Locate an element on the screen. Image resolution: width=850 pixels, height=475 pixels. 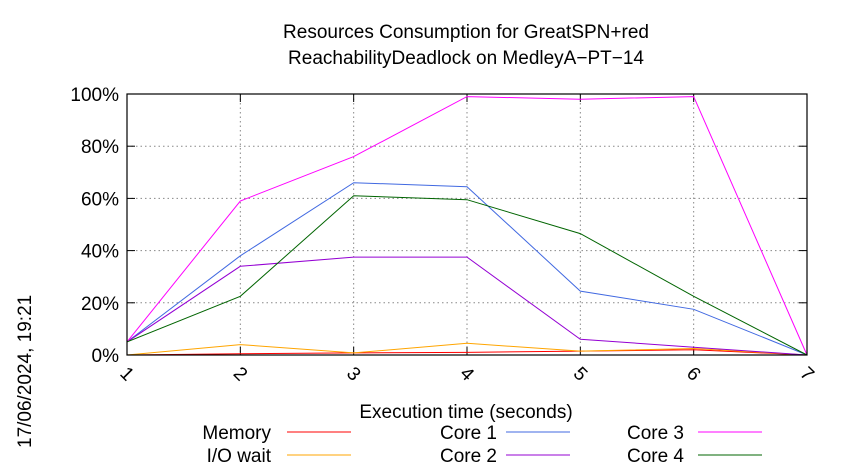
legend-label-core-1: Core 1 is located at coordinates (468, 433).